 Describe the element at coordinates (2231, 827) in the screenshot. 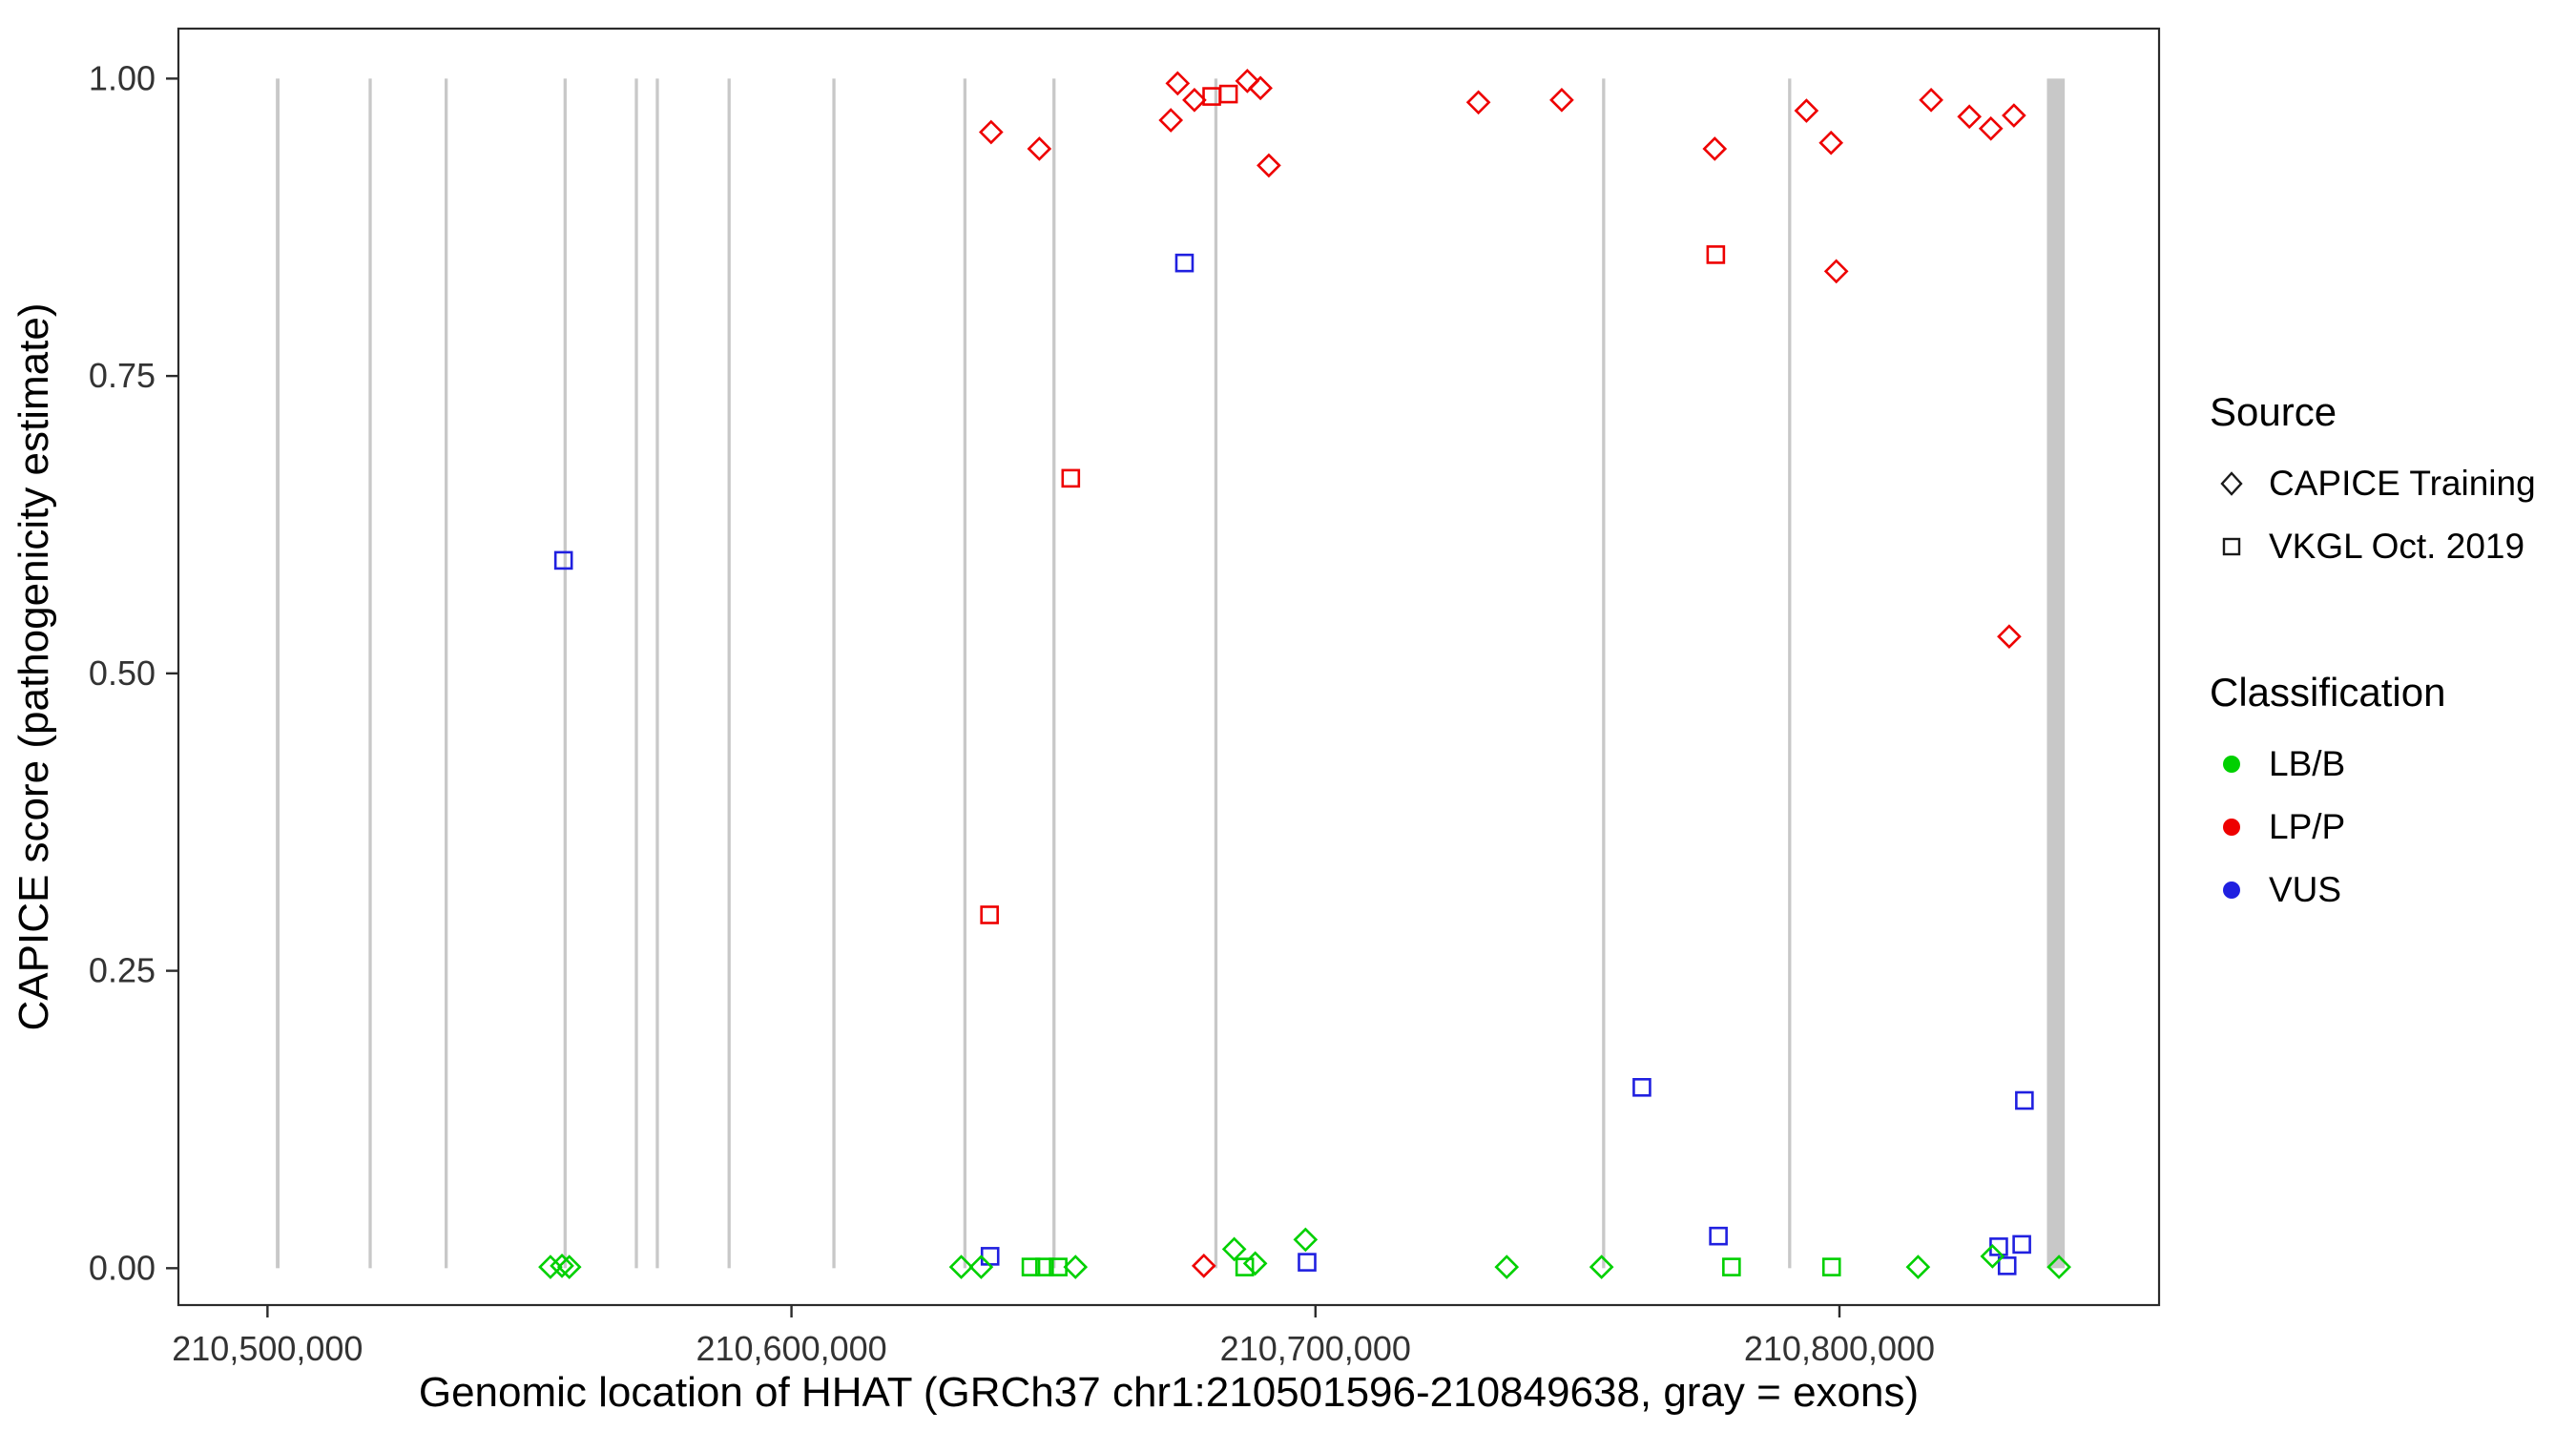

I see `red-dot-icon` at that location.